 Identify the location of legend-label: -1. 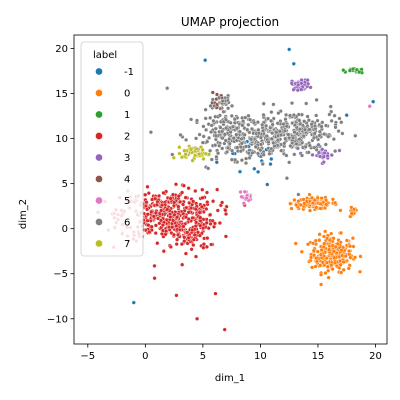
(129, 72).